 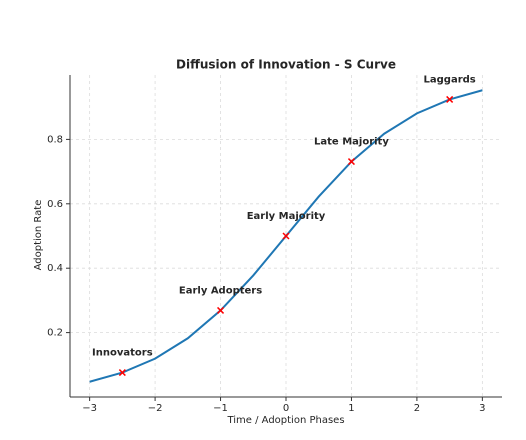 I want to click on x-tick-label: −2, so click(x=155, y=408).